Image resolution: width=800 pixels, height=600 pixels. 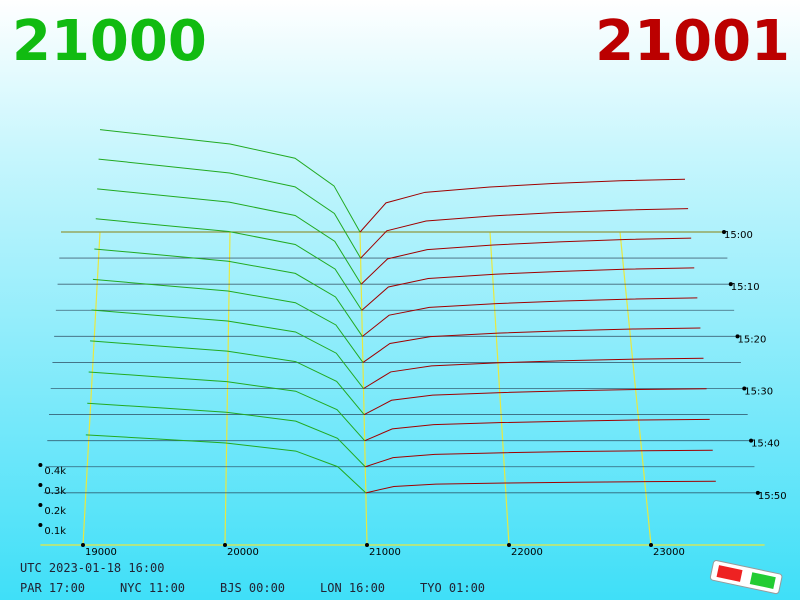 What do you see at coordinates (752, 339) in the screenshot?
I see `time-tick-label: 15:20` at bounding box center [752, 339].